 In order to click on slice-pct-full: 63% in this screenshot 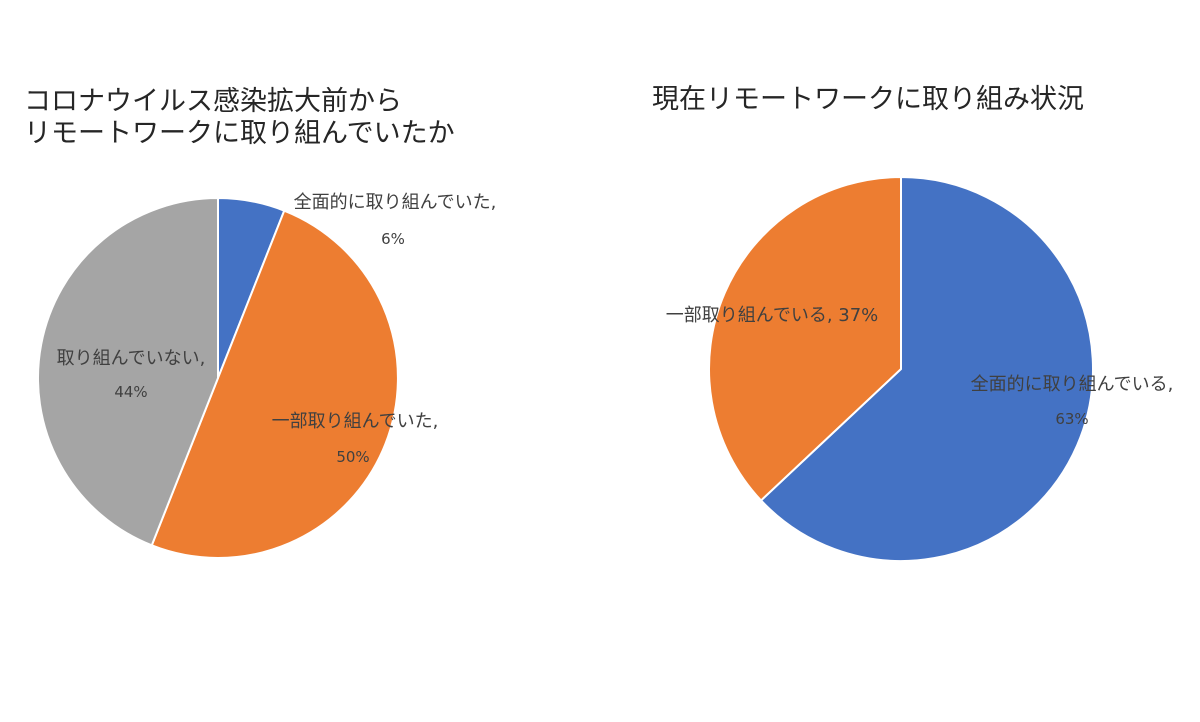, I will do `click(1071, 419)`.